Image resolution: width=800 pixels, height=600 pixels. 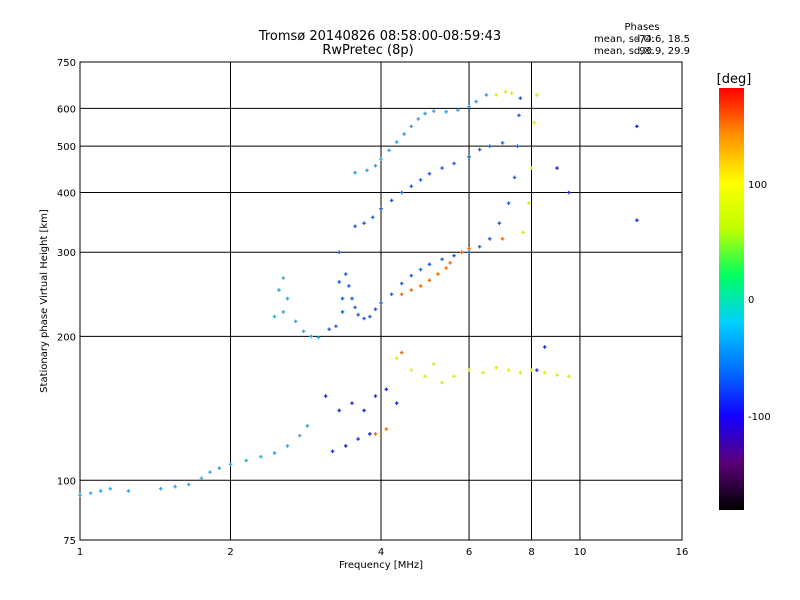 What do you see at coordinates (734, 79) in the screenshot?
I see `colorbar-label: [deg]` at bounding box center [734, 79].